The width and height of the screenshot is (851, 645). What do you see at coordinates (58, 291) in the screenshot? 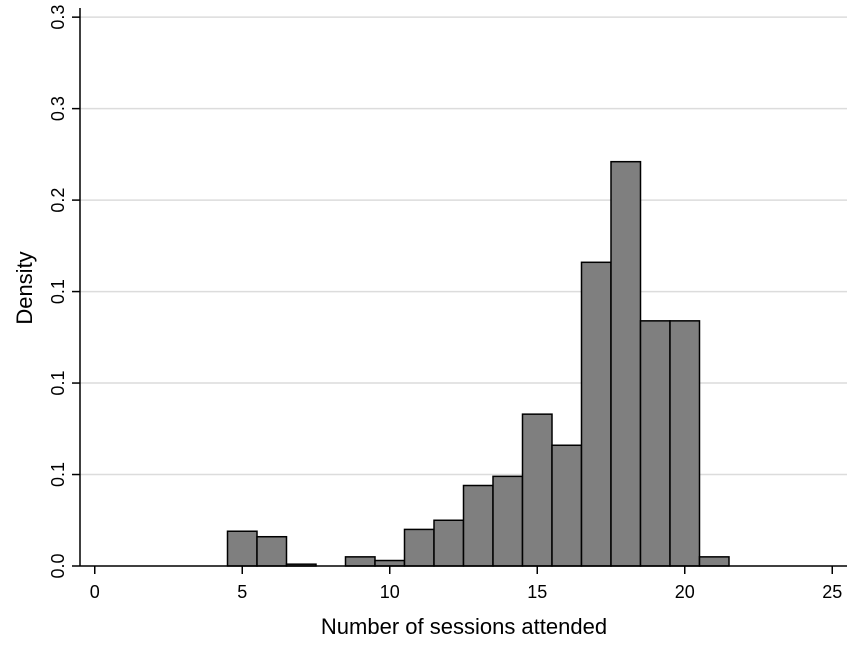
I see `y-tick-label-3: 0.1` at bounding box center [58, 291].